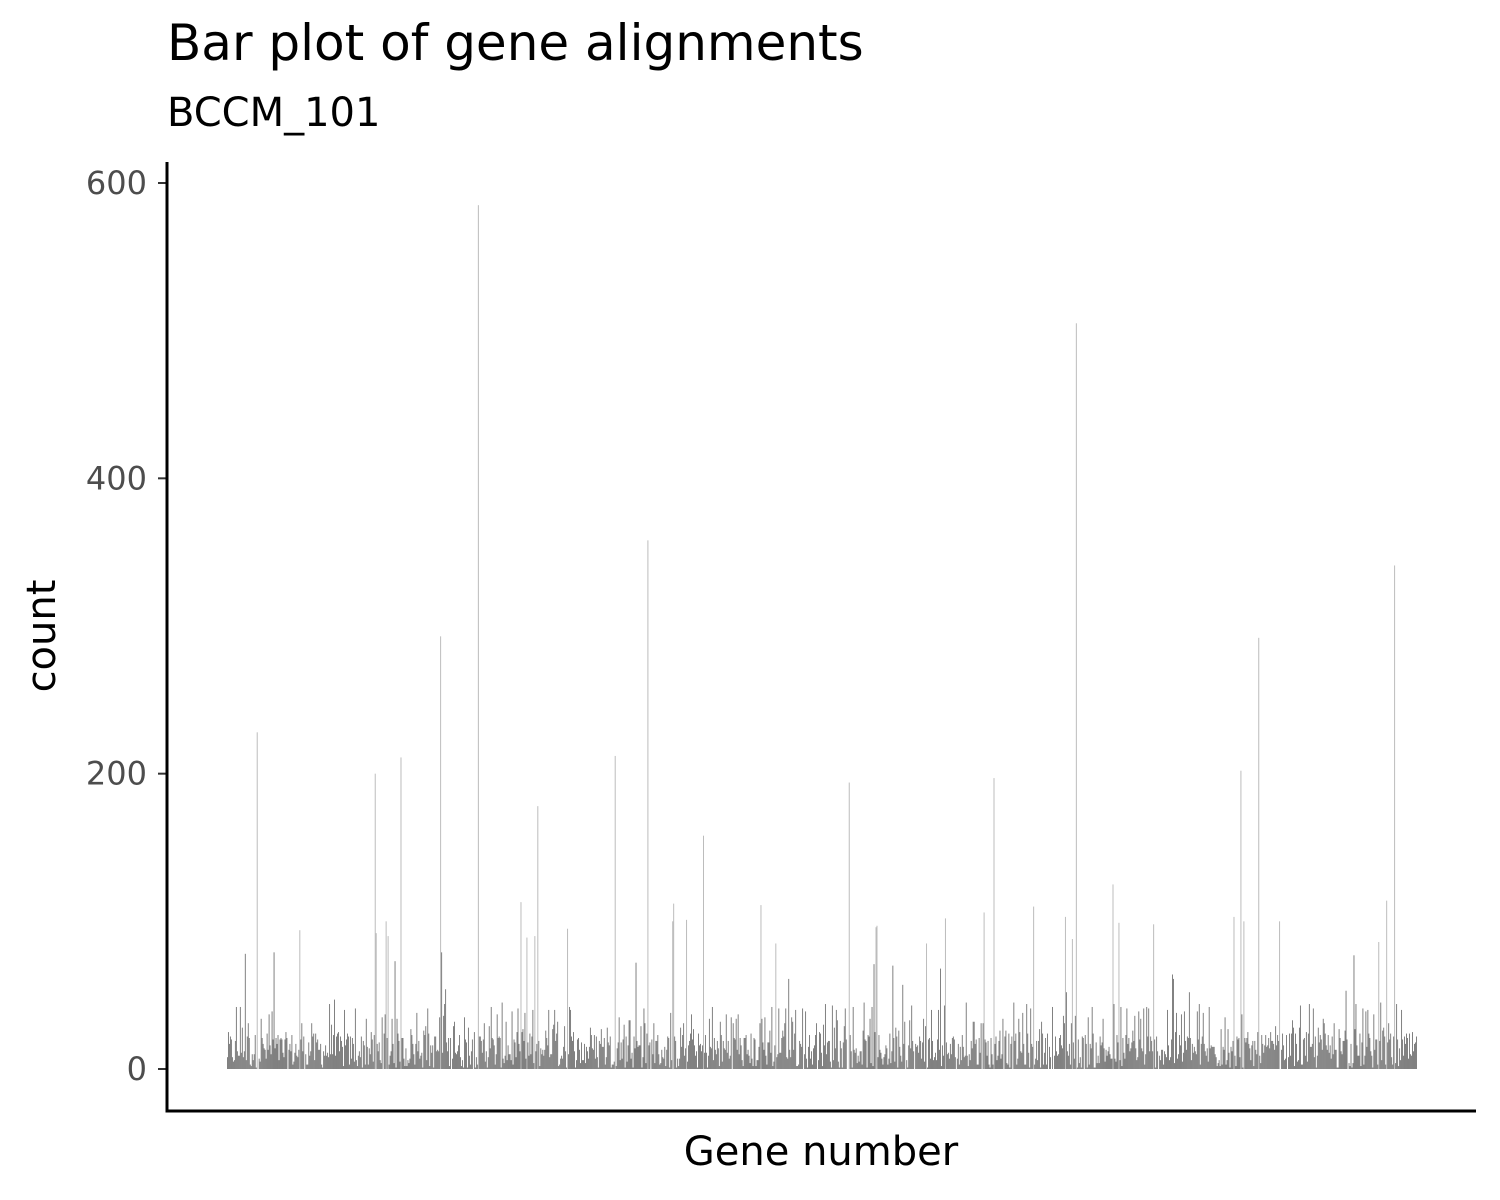  What do you see at coordinates (116, 183) in the screenshot?
I see `y-tick-label: 600` at bounding box center [116, 183].